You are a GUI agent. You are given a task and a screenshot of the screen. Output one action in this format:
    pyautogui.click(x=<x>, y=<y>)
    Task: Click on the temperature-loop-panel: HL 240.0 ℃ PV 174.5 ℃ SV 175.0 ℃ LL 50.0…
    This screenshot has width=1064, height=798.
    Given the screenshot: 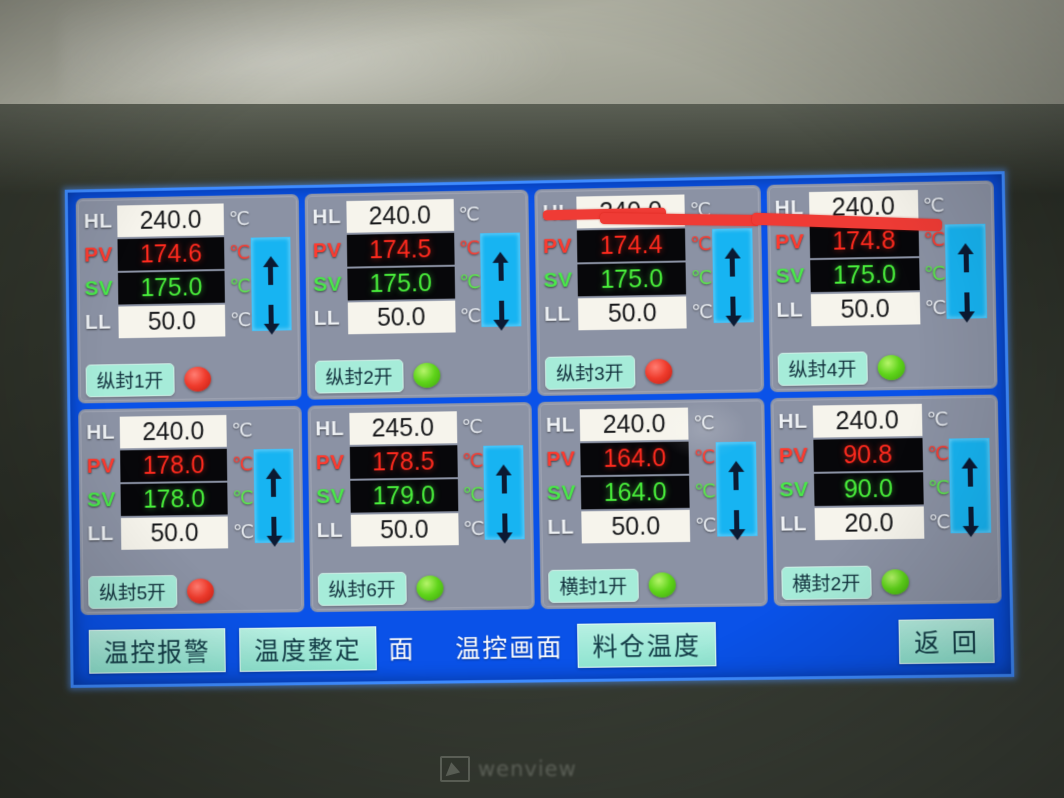 What is the action you would take?
    pyautogui.click(x=418, y=294)
    